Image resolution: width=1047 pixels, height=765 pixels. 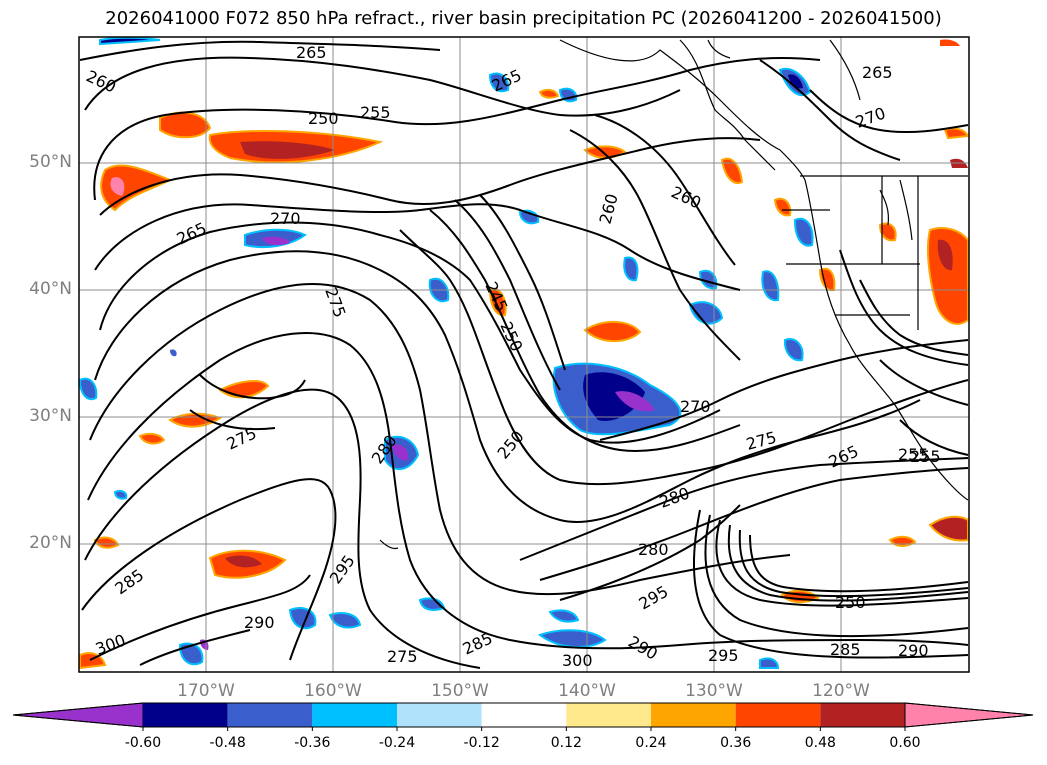 I want to click on lon-label: 140°W, so click(x=587, y=691).